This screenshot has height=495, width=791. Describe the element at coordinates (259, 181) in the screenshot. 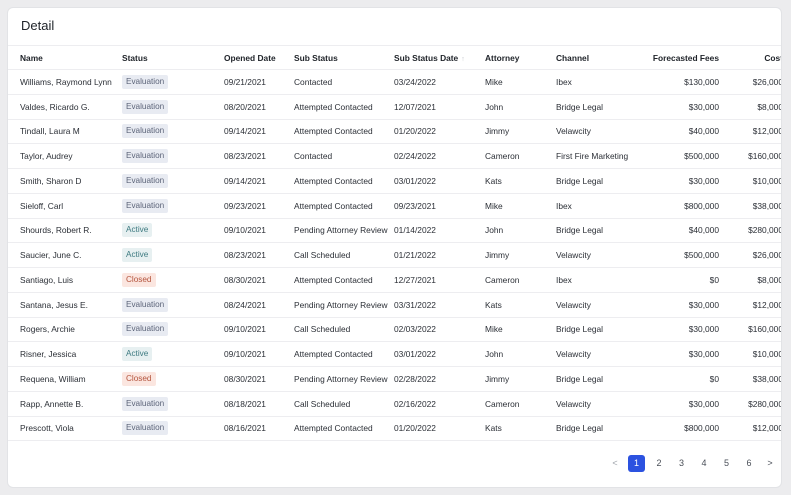

I see `cell-opened-date: 09/14/2021` at that location.